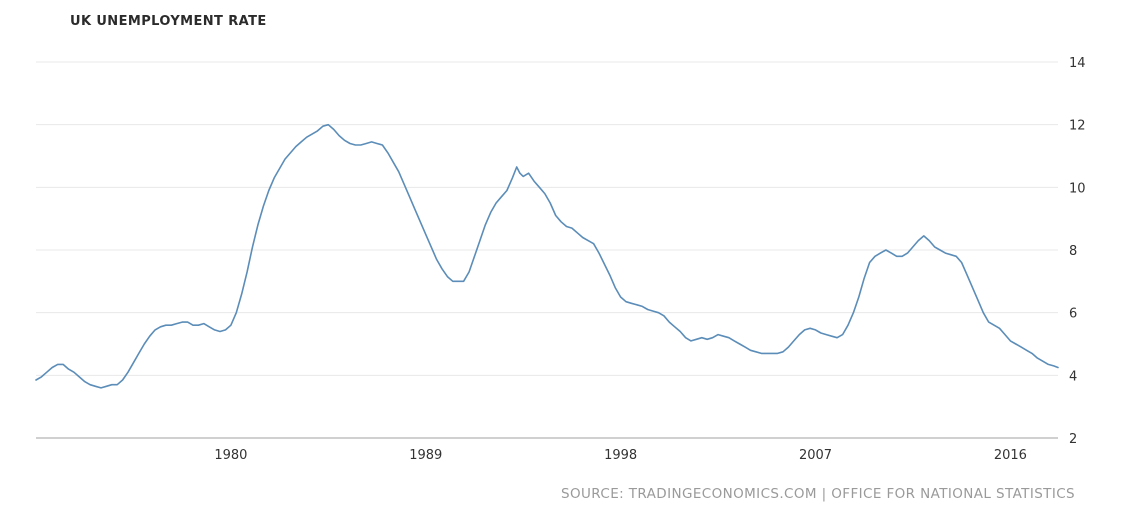 This screenshot has width=1126, height=516. What do you see at coordinates (1073, 376) in the screenshot?
I see `y-tick-label: 4` at bounding box center [1073, 376].